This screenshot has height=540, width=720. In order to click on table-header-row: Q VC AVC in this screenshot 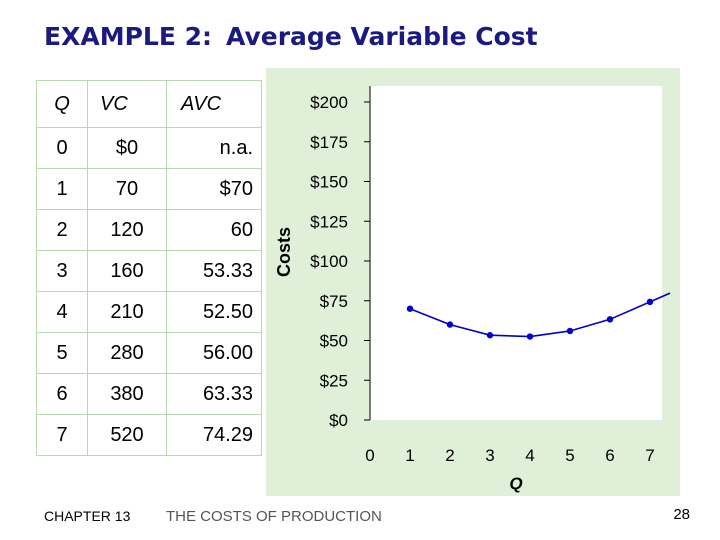, I will do `click(149, 104)`.